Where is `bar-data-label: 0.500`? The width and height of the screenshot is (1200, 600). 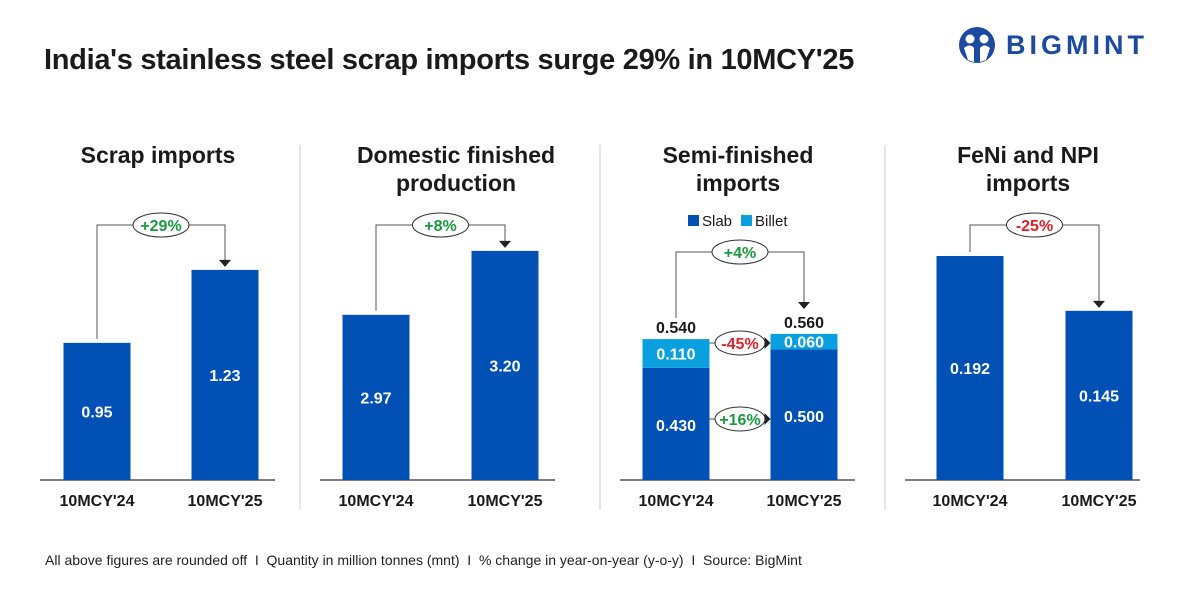 bar-data-label: 0.500 is located at coordinates (804, 417).